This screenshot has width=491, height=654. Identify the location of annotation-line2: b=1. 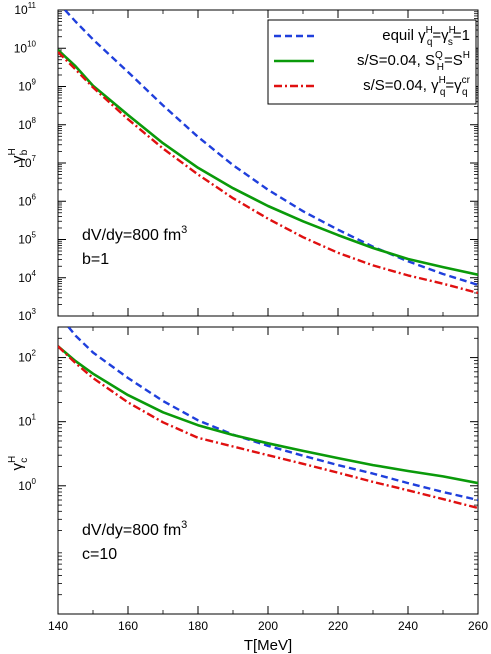
(95, 259).